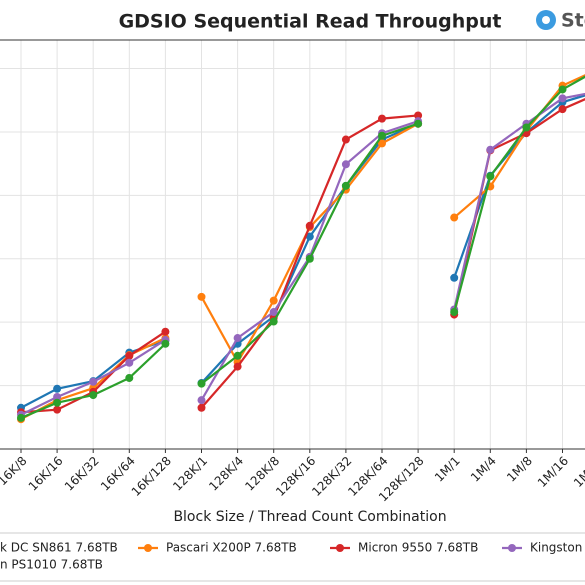 Image resolution: width=585 pixels, height=585 pixels. What do you see at coordinates (46, 474) in the screenshot?
I see `x-tick-label: 16K/16` at bounding box center [46, 474].